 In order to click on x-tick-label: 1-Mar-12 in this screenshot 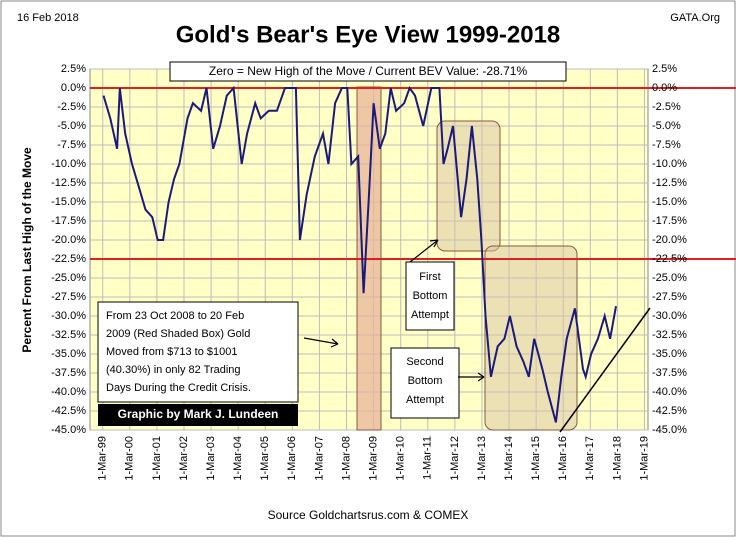, I will do `click(455, 458)`.